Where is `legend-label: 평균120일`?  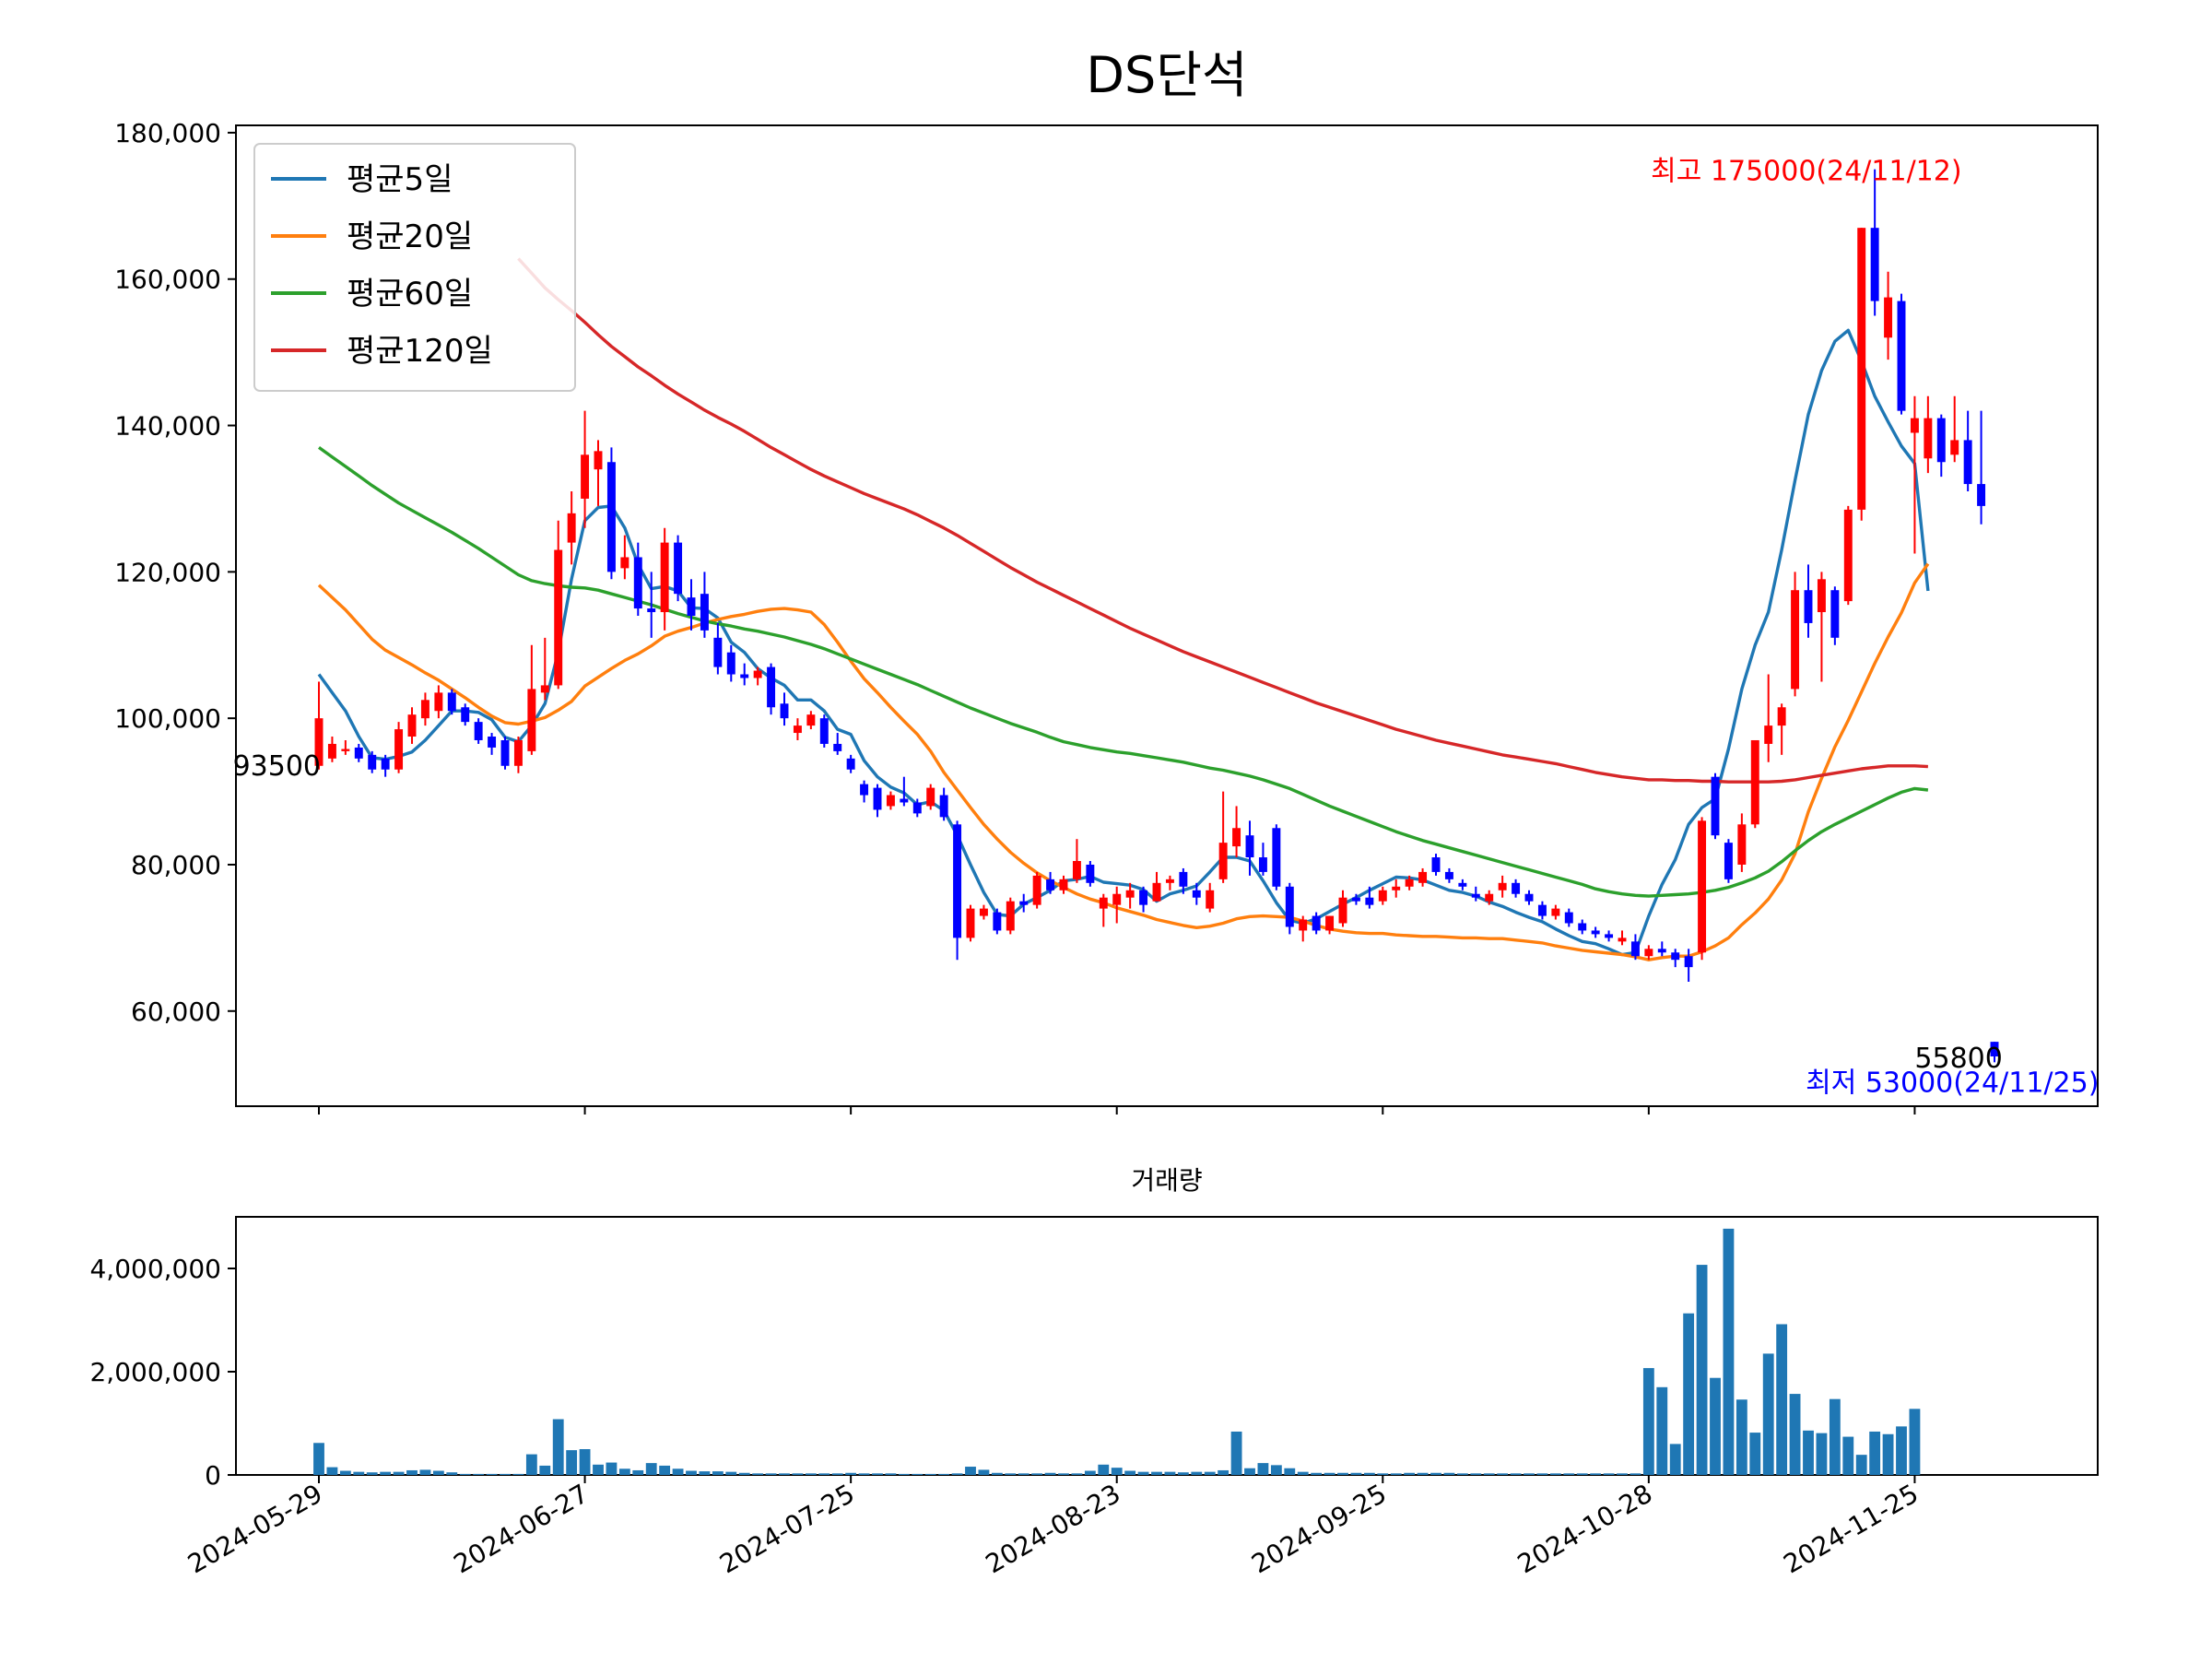
legend-label: 평균120일 is located at coordinates (420, 351).